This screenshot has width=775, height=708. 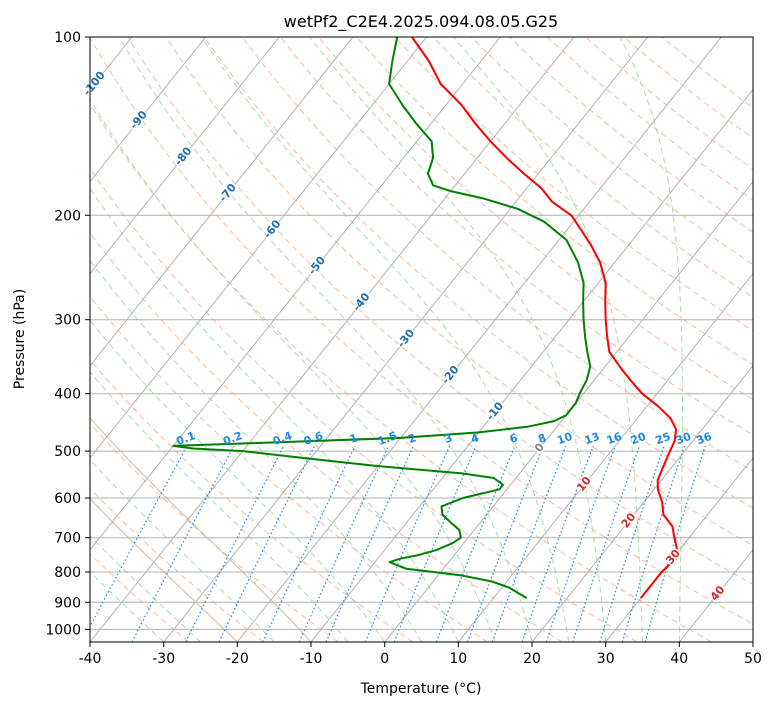 I want to click on x-axis-tick-label: 30, so click(x=606, y=659).